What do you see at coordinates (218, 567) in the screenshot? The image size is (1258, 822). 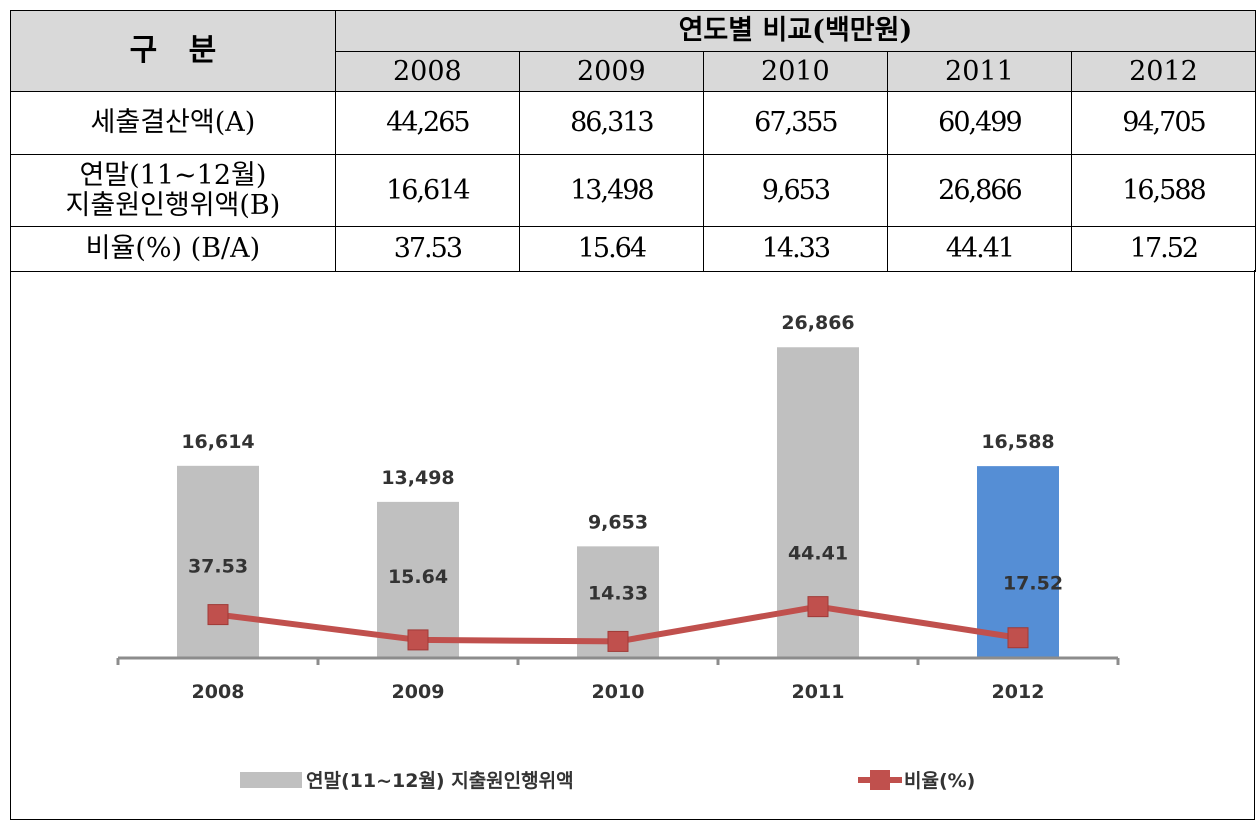 I see `line-value-label: 37.53` at bounding box center [218, 567].